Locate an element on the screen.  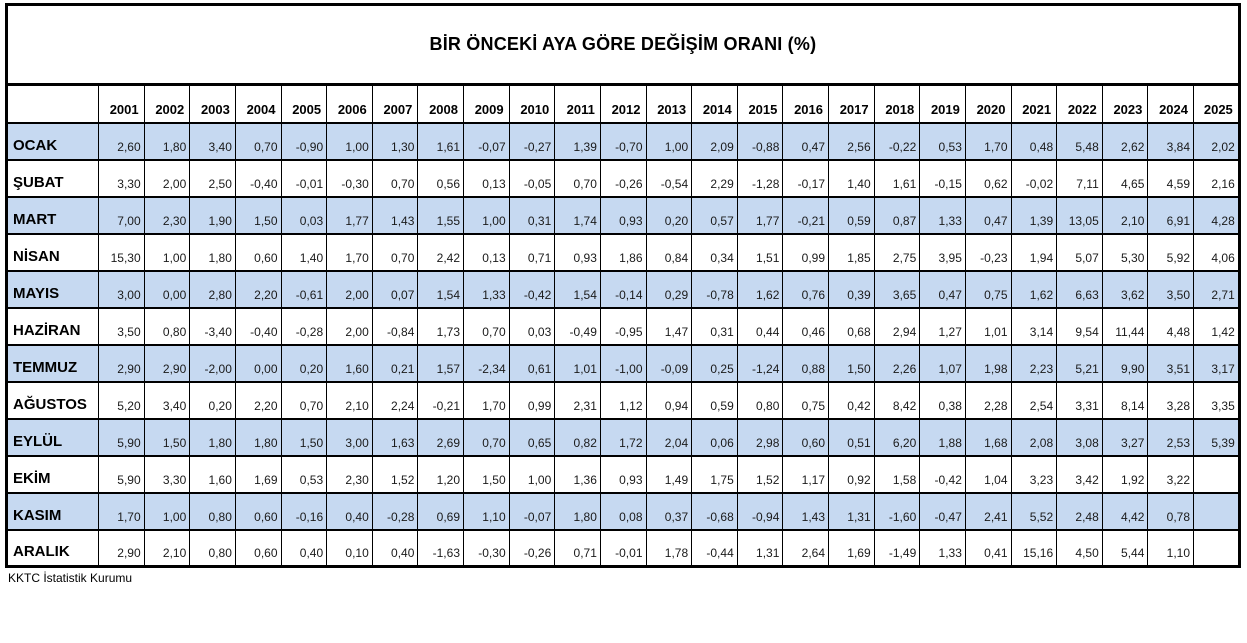
value-cell: 1,69 is located at coordinates (851, 548).